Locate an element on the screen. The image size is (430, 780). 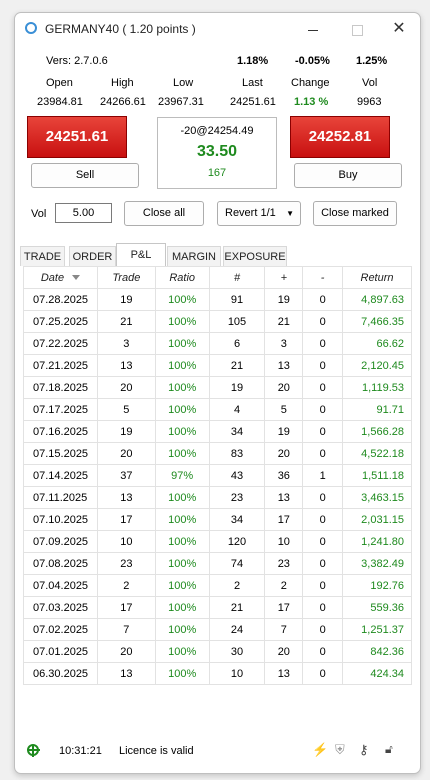
table-cell-date: 07.22.2025 is located at coordinates (60, 343).